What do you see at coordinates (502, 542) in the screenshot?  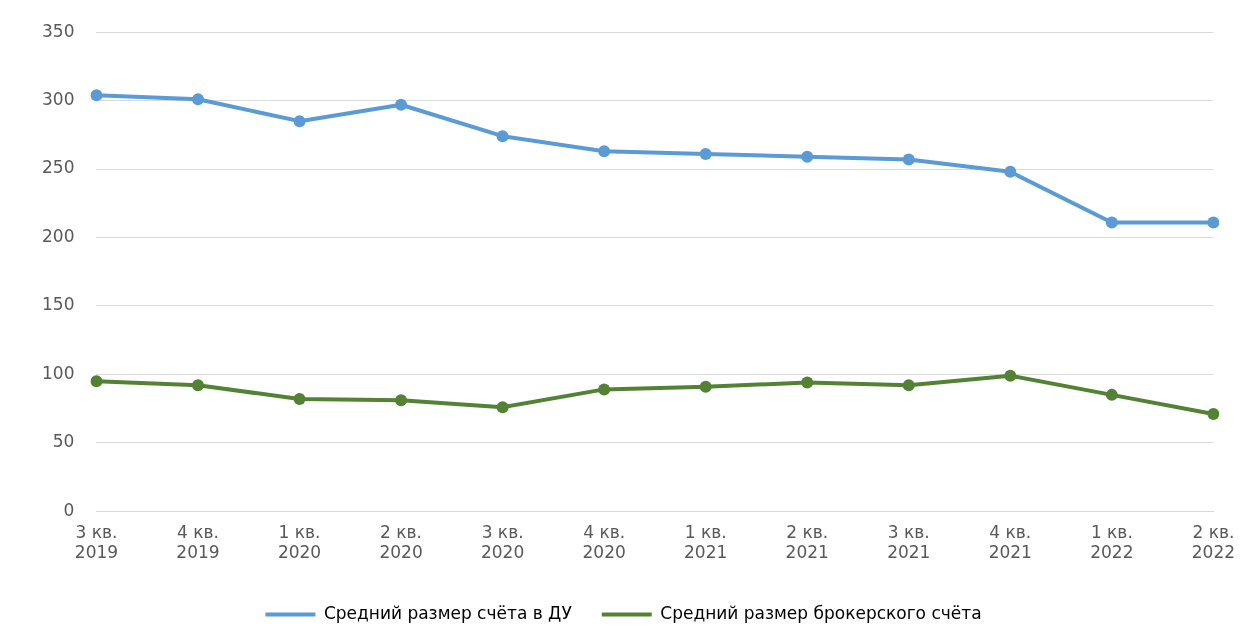 I see `x-tick-label: 3 кв. 2020` at bounding box center [502, 542].